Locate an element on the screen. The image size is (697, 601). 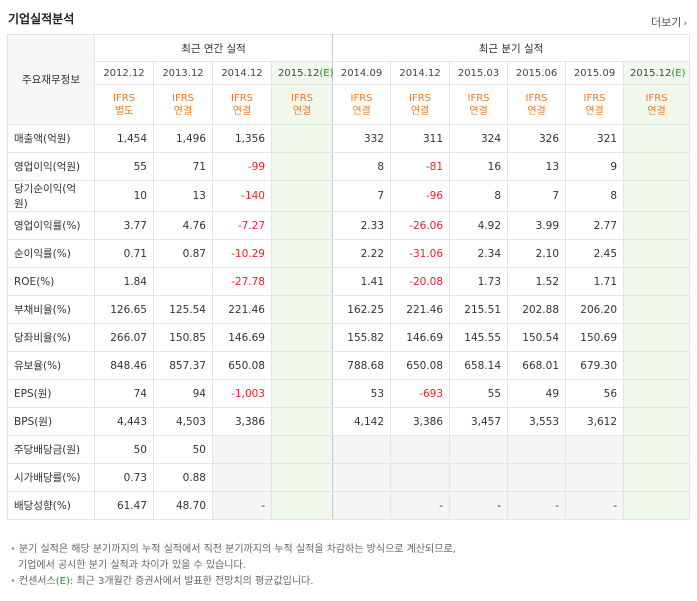
ifrs-basis: 별도 is located at coordinates (124, 111).